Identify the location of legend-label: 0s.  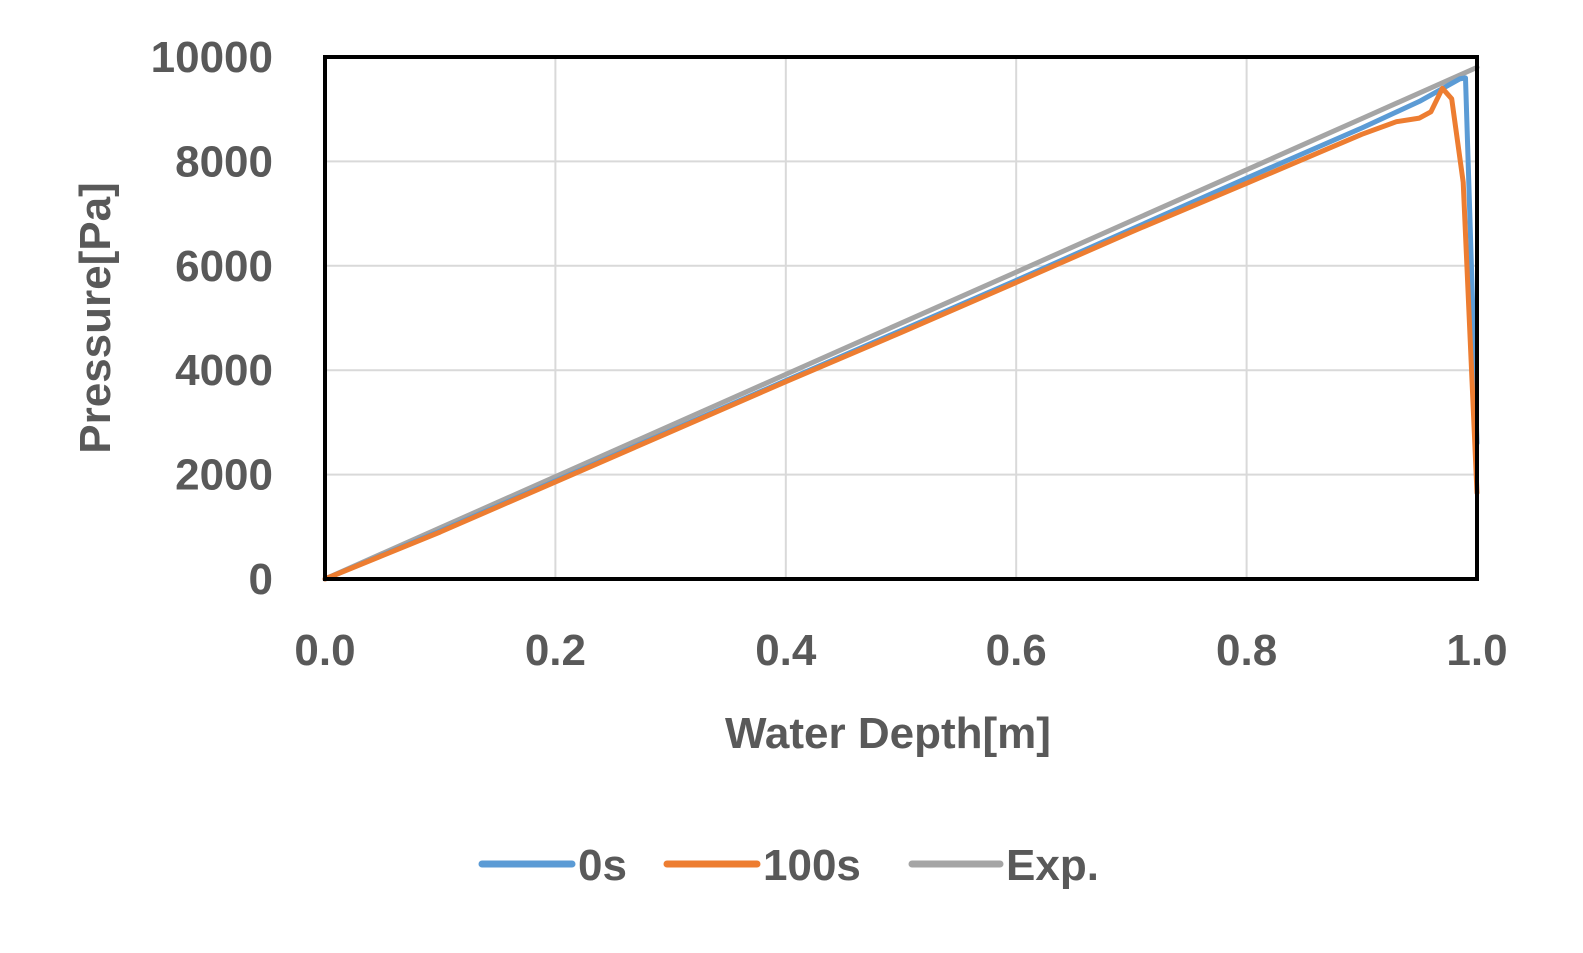
(602, 865).